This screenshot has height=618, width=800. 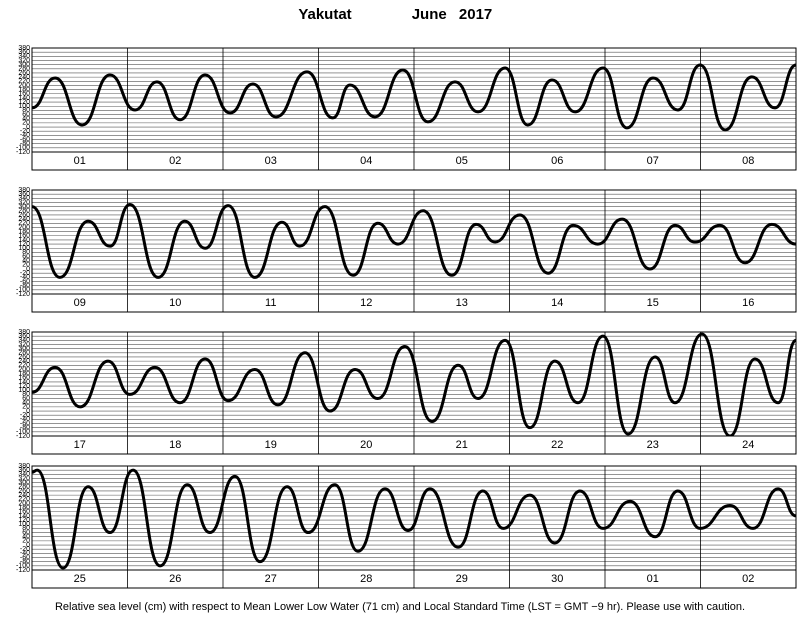 I want to click on day-label: 08, so click(x=748, y=161).